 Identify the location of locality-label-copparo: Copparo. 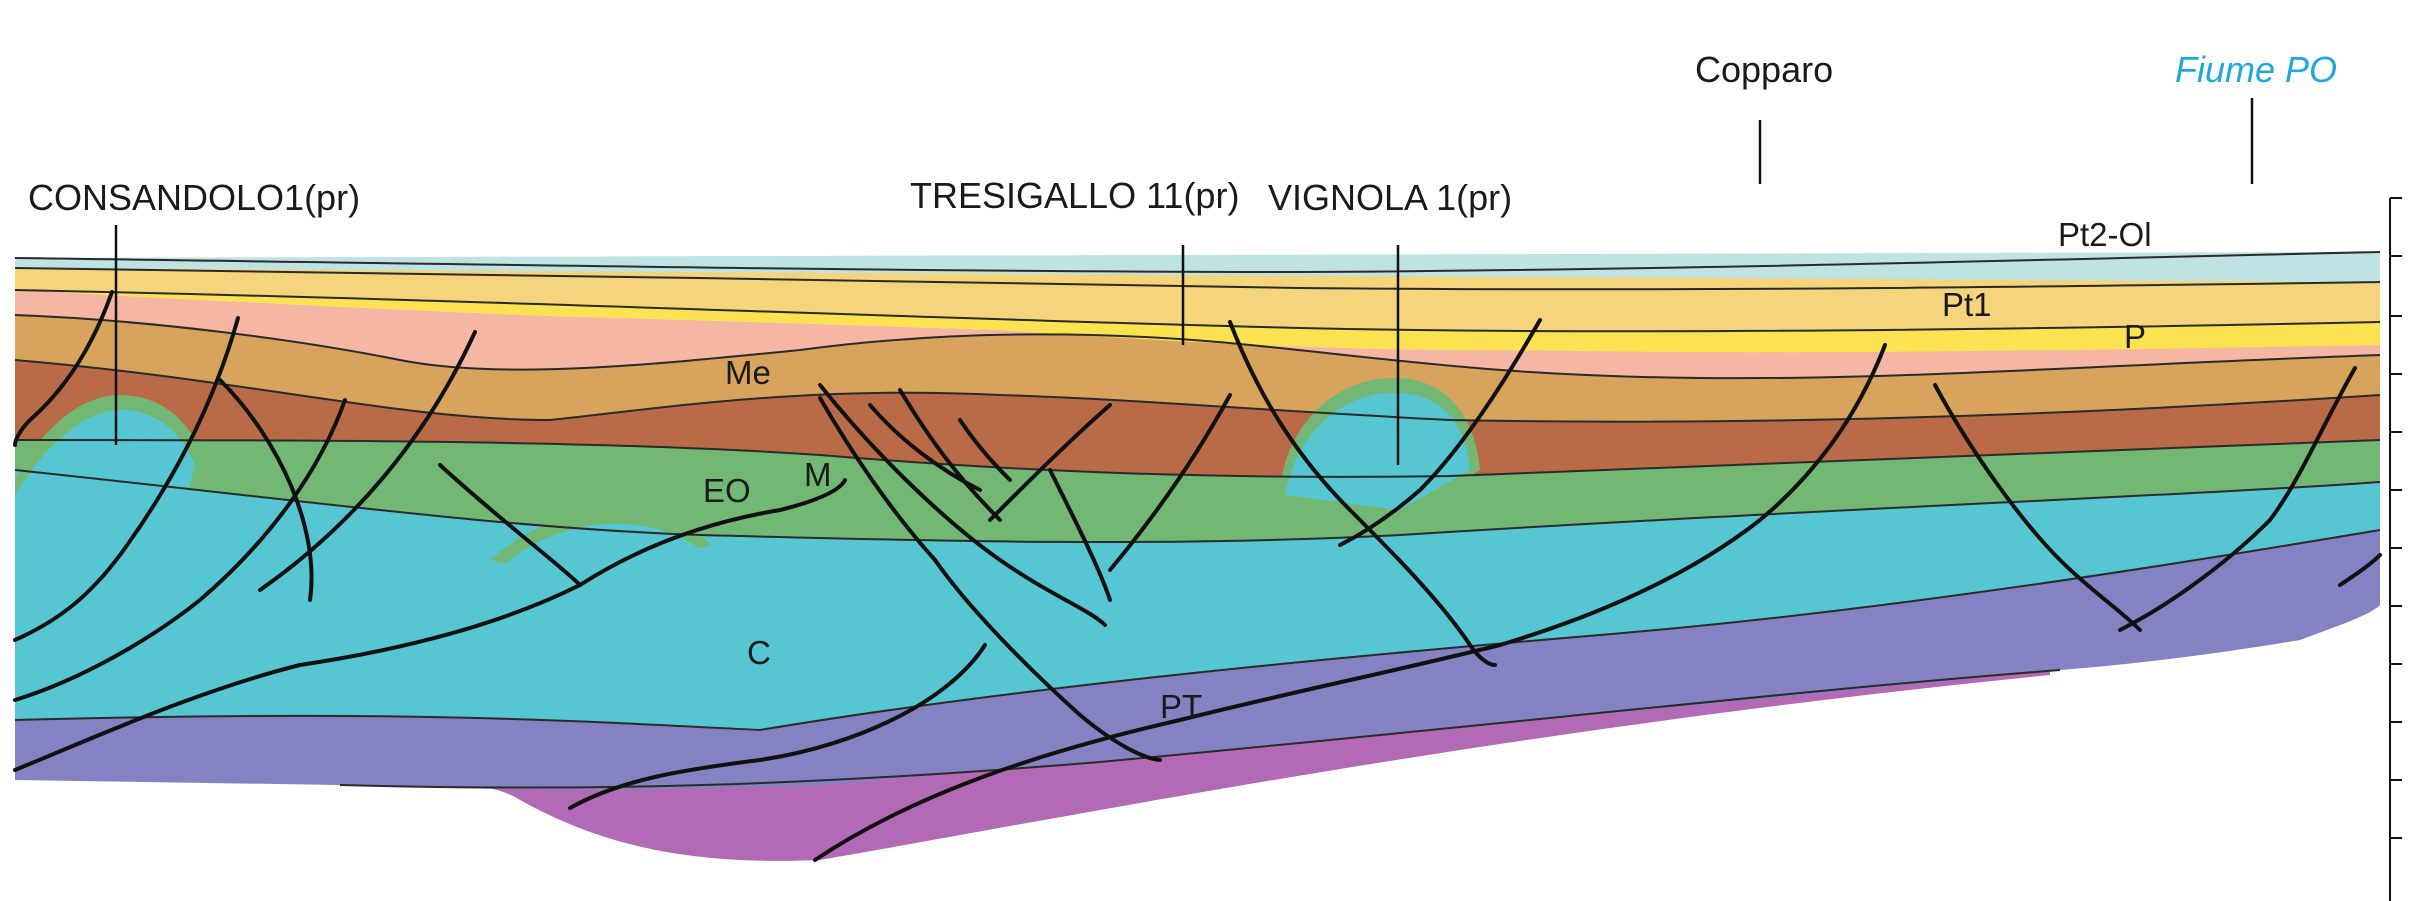
(1764, 69).